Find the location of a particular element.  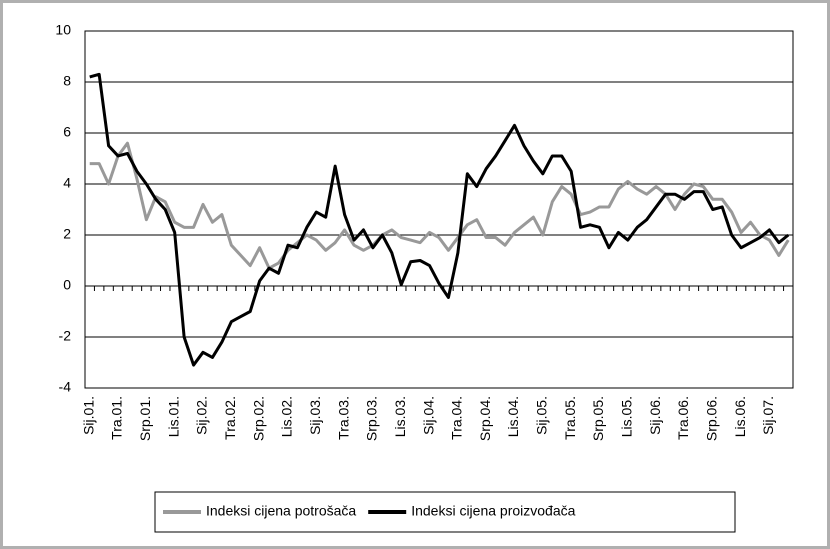

x-tick-label: Tra.04. is located at coordinates (457, 418).